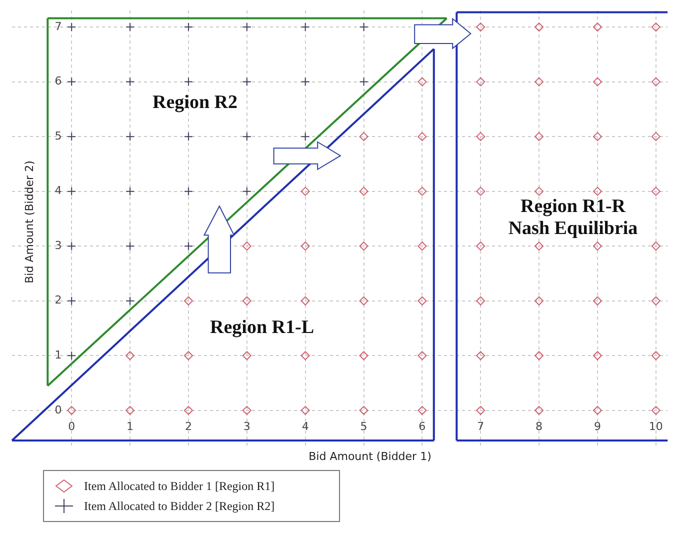  Describe the element at coordinates (573, 206) in the screenshot. I see `annotation: Region R1-R` at that location.